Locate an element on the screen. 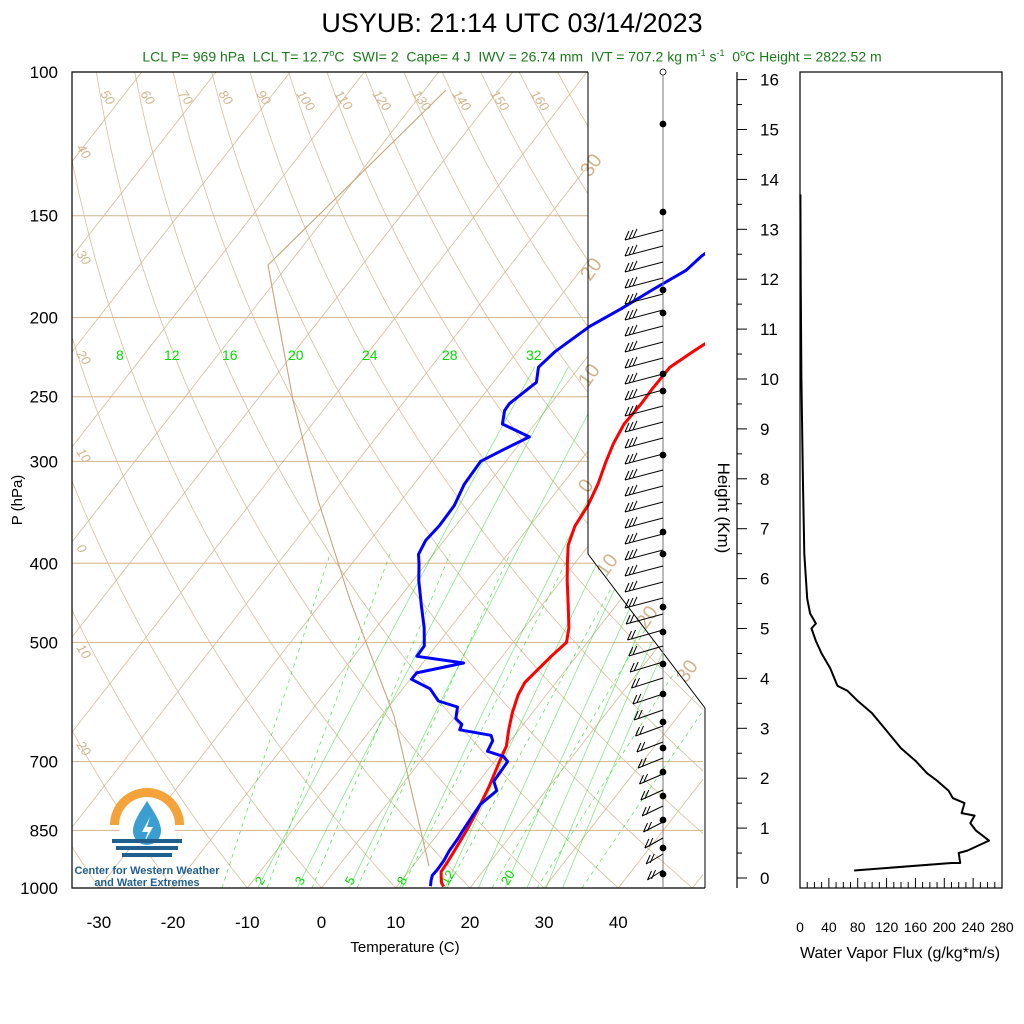 The width and height of the screenshot is (1024, 1024). ivt-value: IVT = 707.2 kg m is located at coordinates (644, 56).